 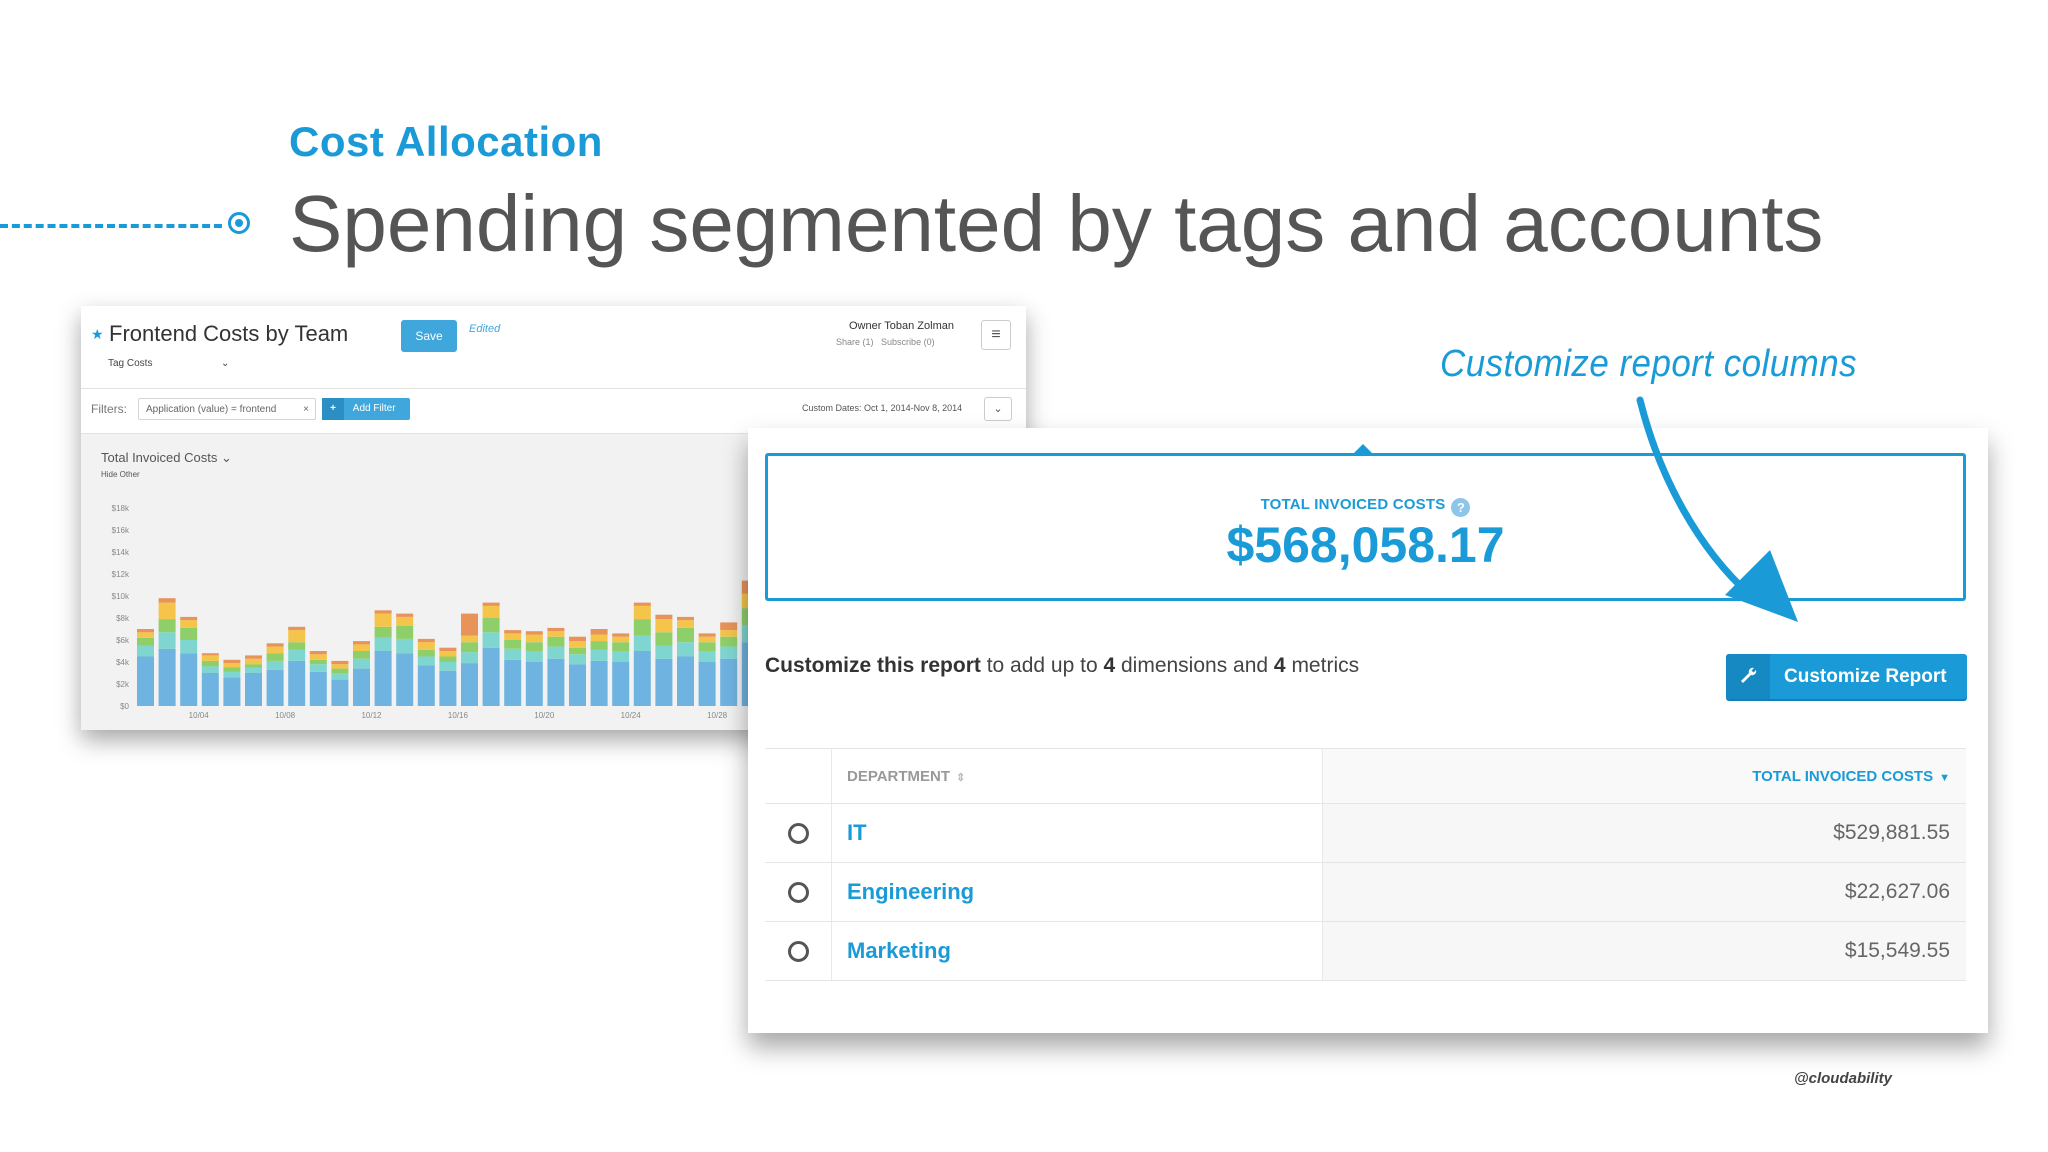 I want to click on hide-other-toggle: Hide Other, so click(x=120, y=474).